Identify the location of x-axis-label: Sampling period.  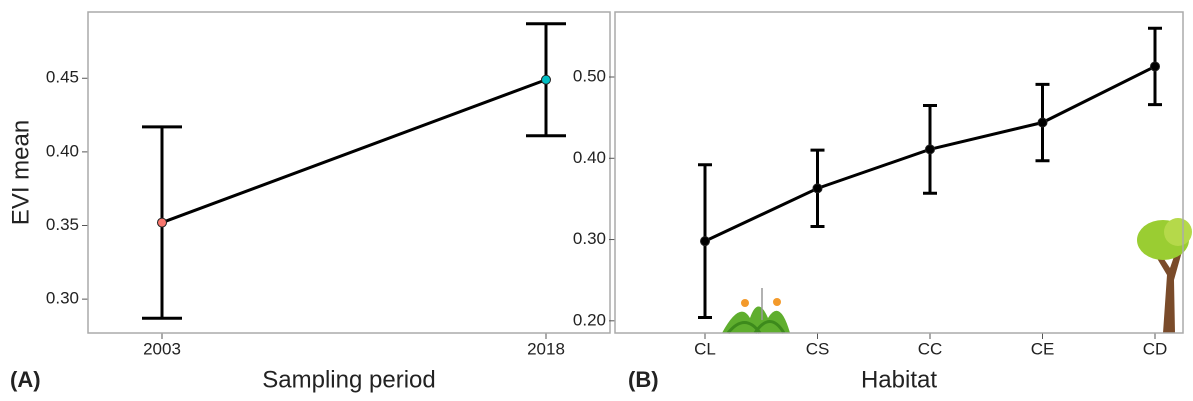
(348, 379).